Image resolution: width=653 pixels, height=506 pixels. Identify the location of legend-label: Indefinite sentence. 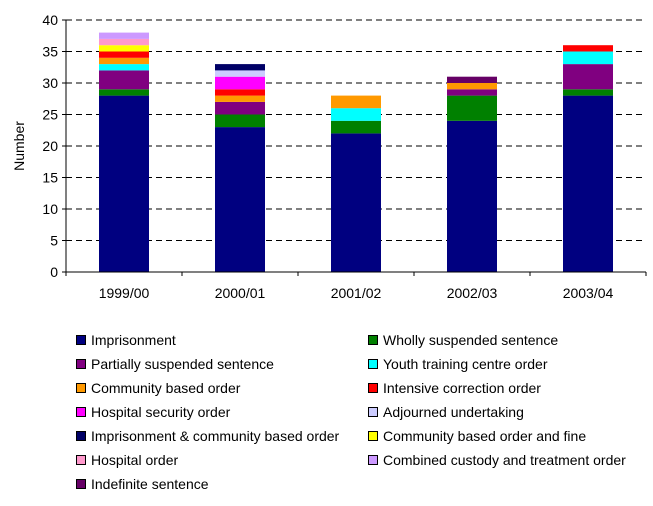
(150, 484).